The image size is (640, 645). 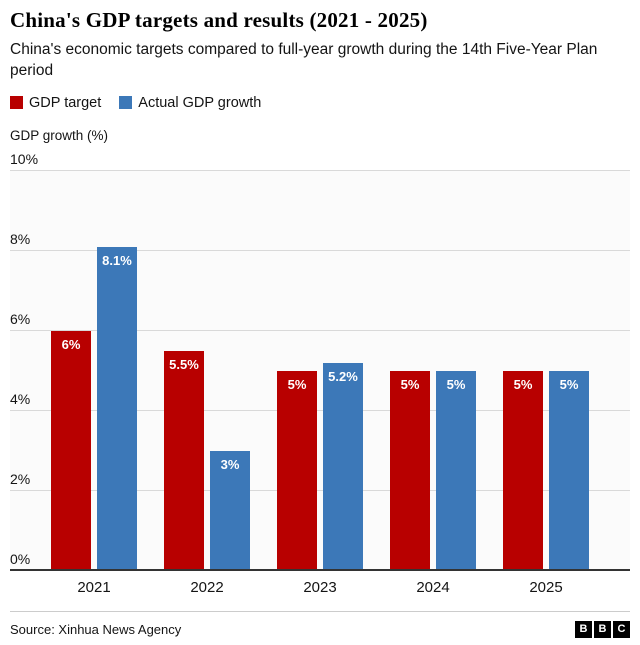 What do you see at coordinates (20, 318) in the screenshot?
I see `y-axis-tick-label: 6%` at bounding box center [20, 318].